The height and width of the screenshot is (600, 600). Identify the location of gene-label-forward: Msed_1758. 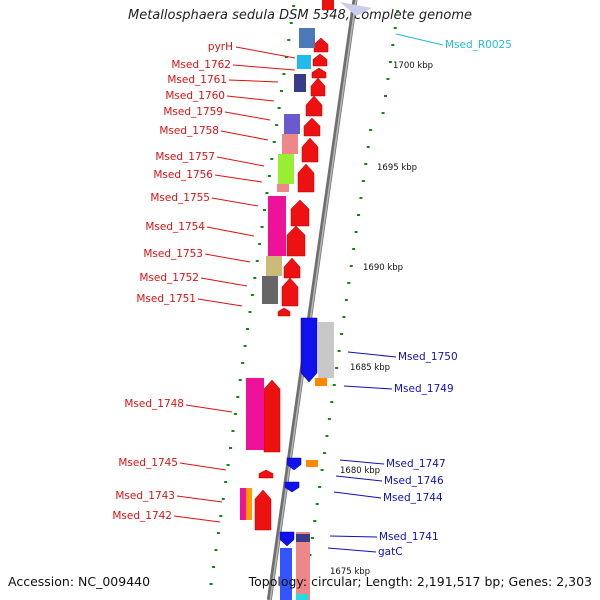
(189, 131).